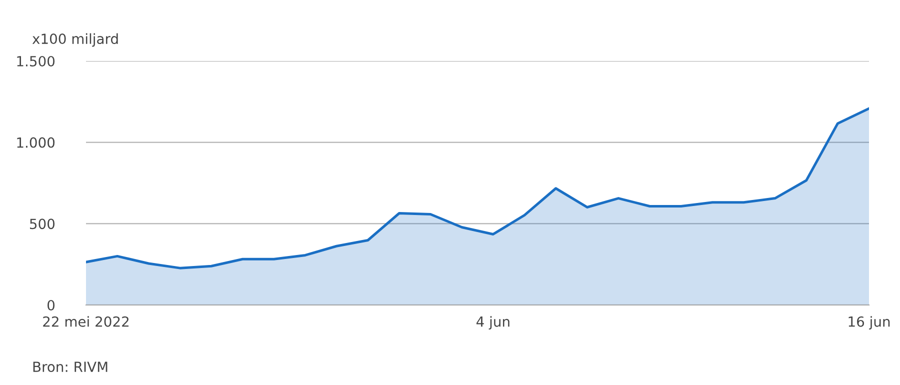  I want to click on y-tick-label: 1.000, so click(36, 142).